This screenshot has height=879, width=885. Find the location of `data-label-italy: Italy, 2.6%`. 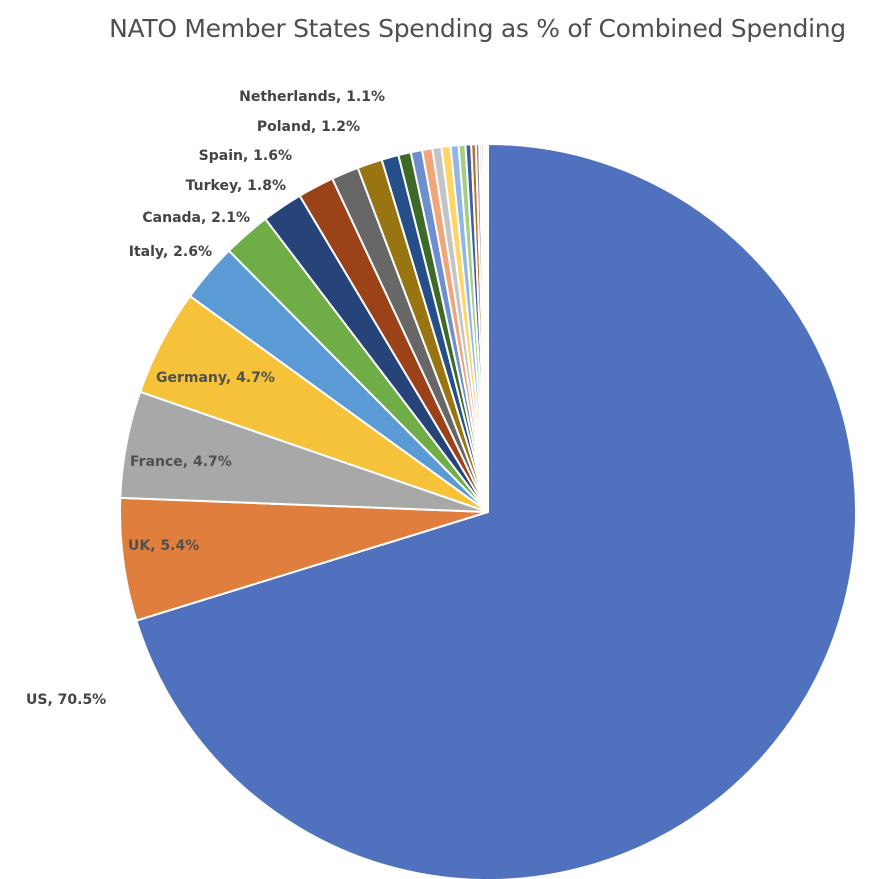

data-label-italy: Italy, 2.6% is located at coordinates (170, 252).